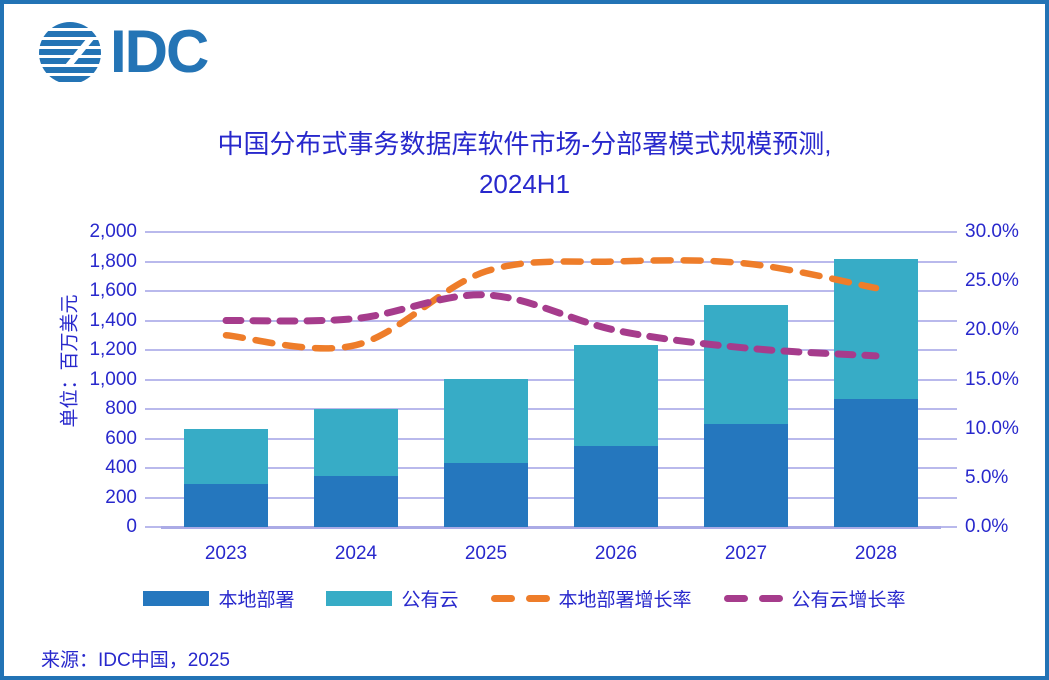 This screenshot has height=680, width=1049. I want to click on y-axis-tick-label: 2,000, so click(113, 231).